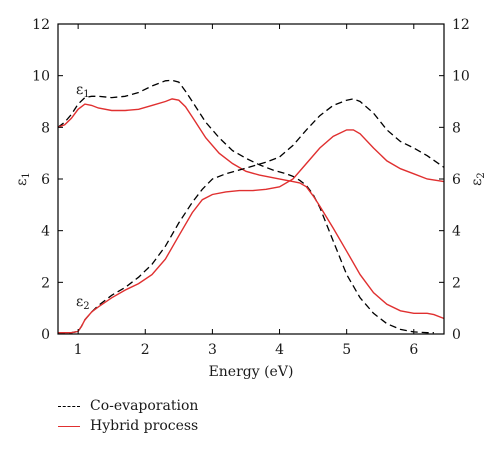 This screenshot has width=500, height=451. What do you see at coordinates (251, 372) in the screenshot?
I see `x-axis-label: Energy (eV)` at bounding box center [251, 372].